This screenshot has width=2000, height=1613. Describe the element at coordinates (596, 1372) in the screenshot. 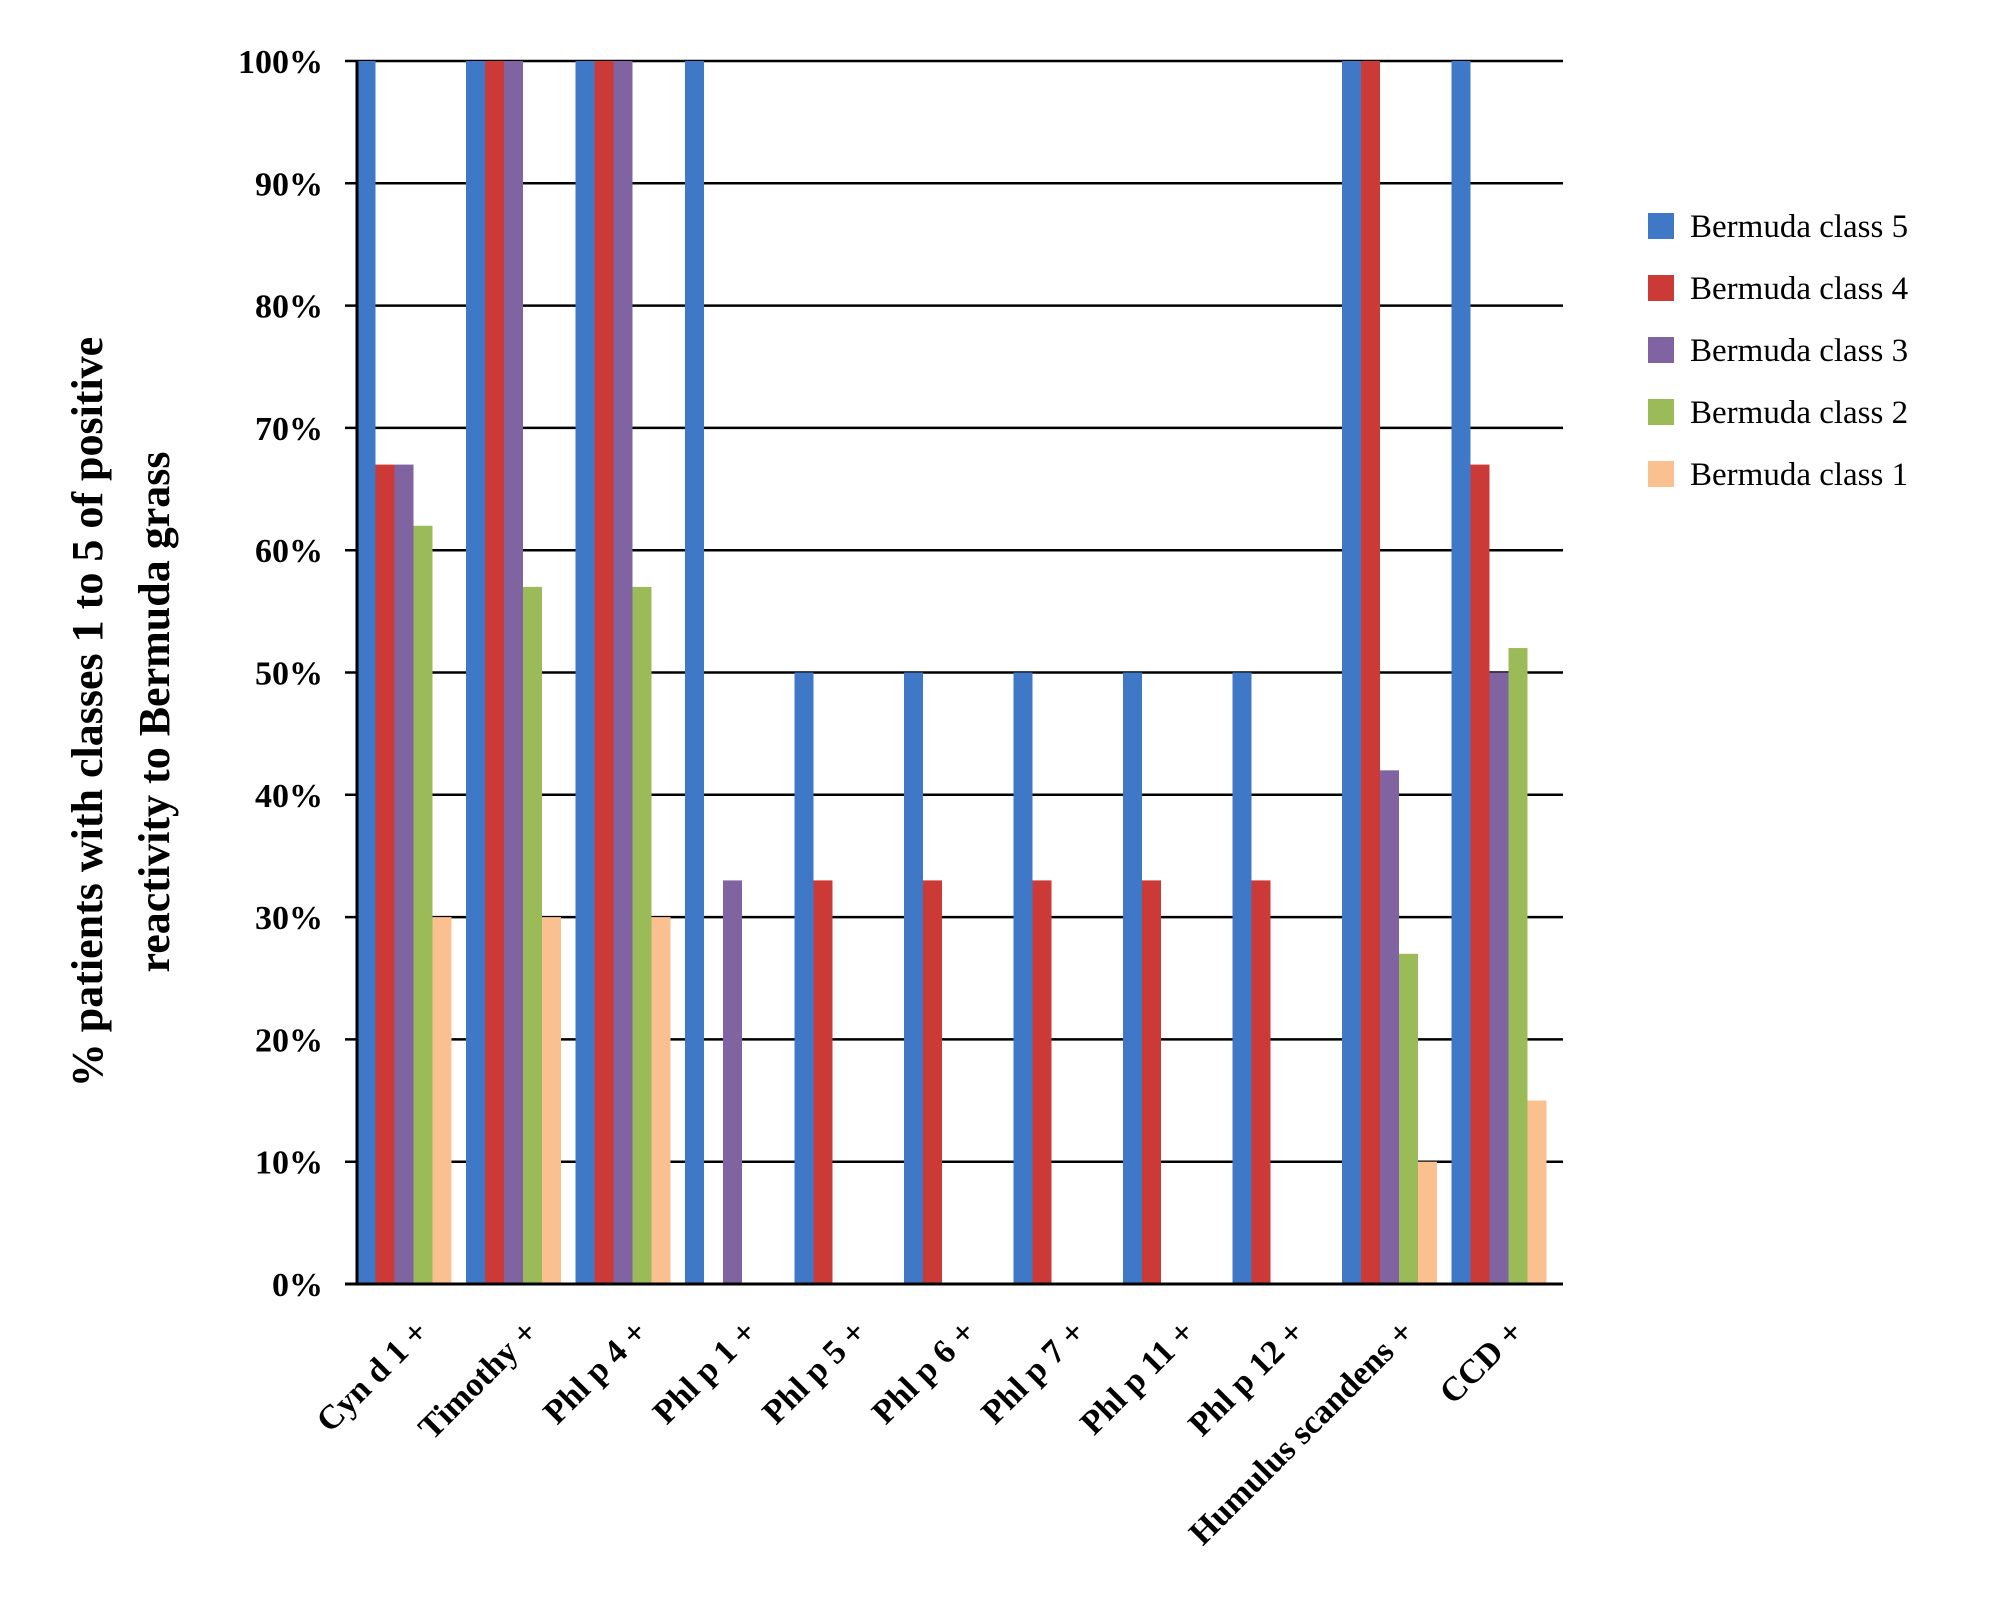

I see `x-tick-label: Phl p 4 +` at that location.